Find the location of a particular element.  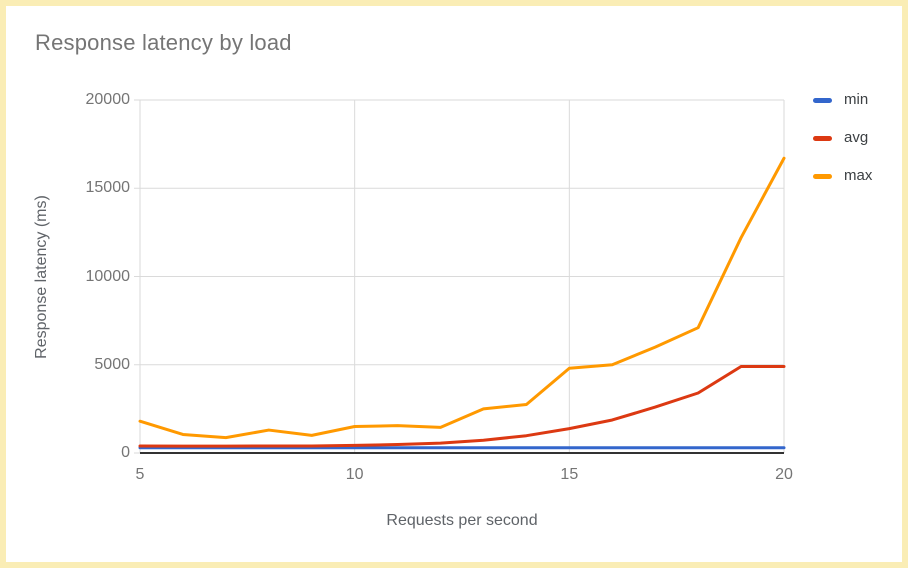

legend-swatch-min-icon is located at coordinates (822, 100).